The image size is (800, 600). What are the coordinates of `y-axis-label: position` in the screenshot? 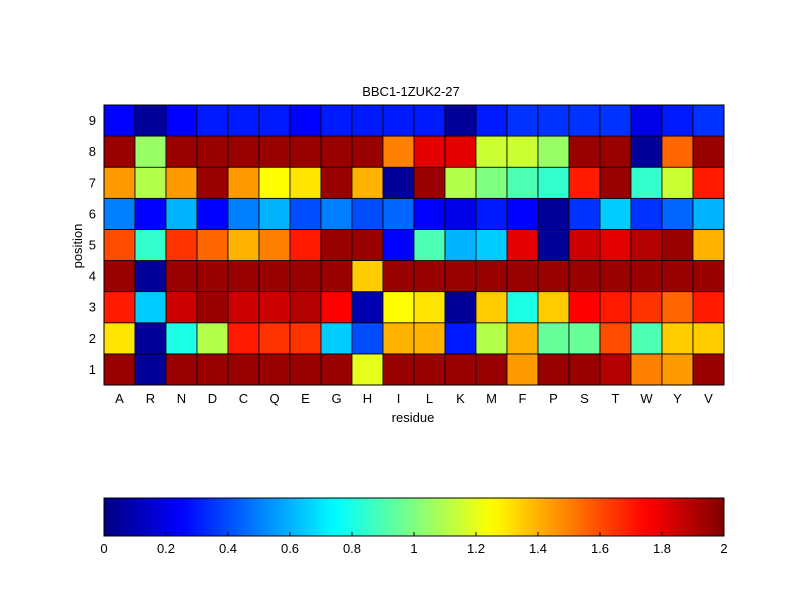 It's located at (77, 246).